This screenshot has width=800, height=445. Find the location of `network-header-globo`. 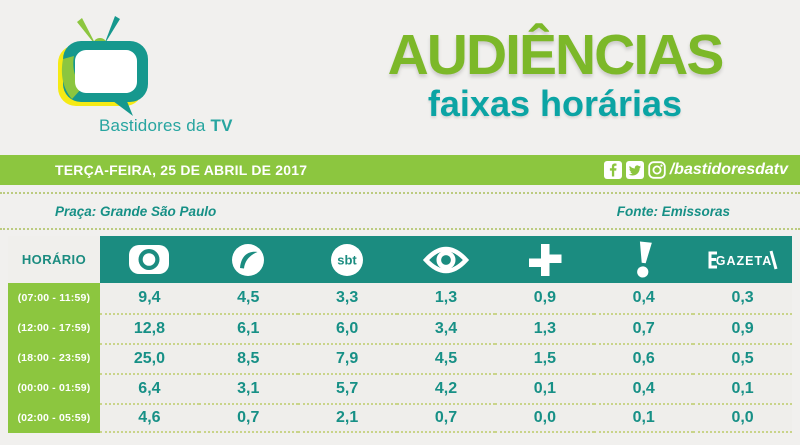

network-header-globo is located at coordinates (149, 259).